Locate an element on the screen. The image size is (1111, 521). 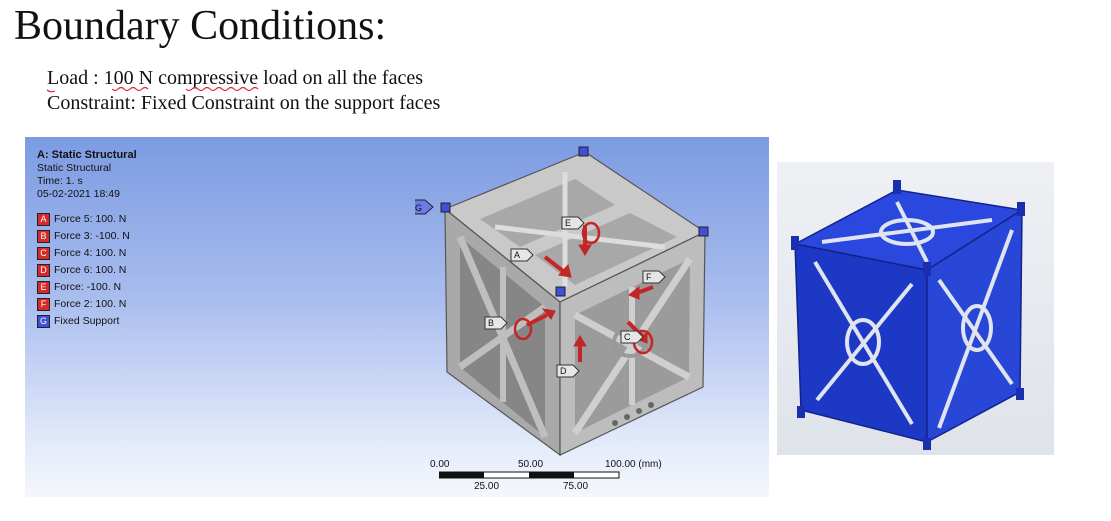
cubesat-render-image is located at coordinates (908, 315).